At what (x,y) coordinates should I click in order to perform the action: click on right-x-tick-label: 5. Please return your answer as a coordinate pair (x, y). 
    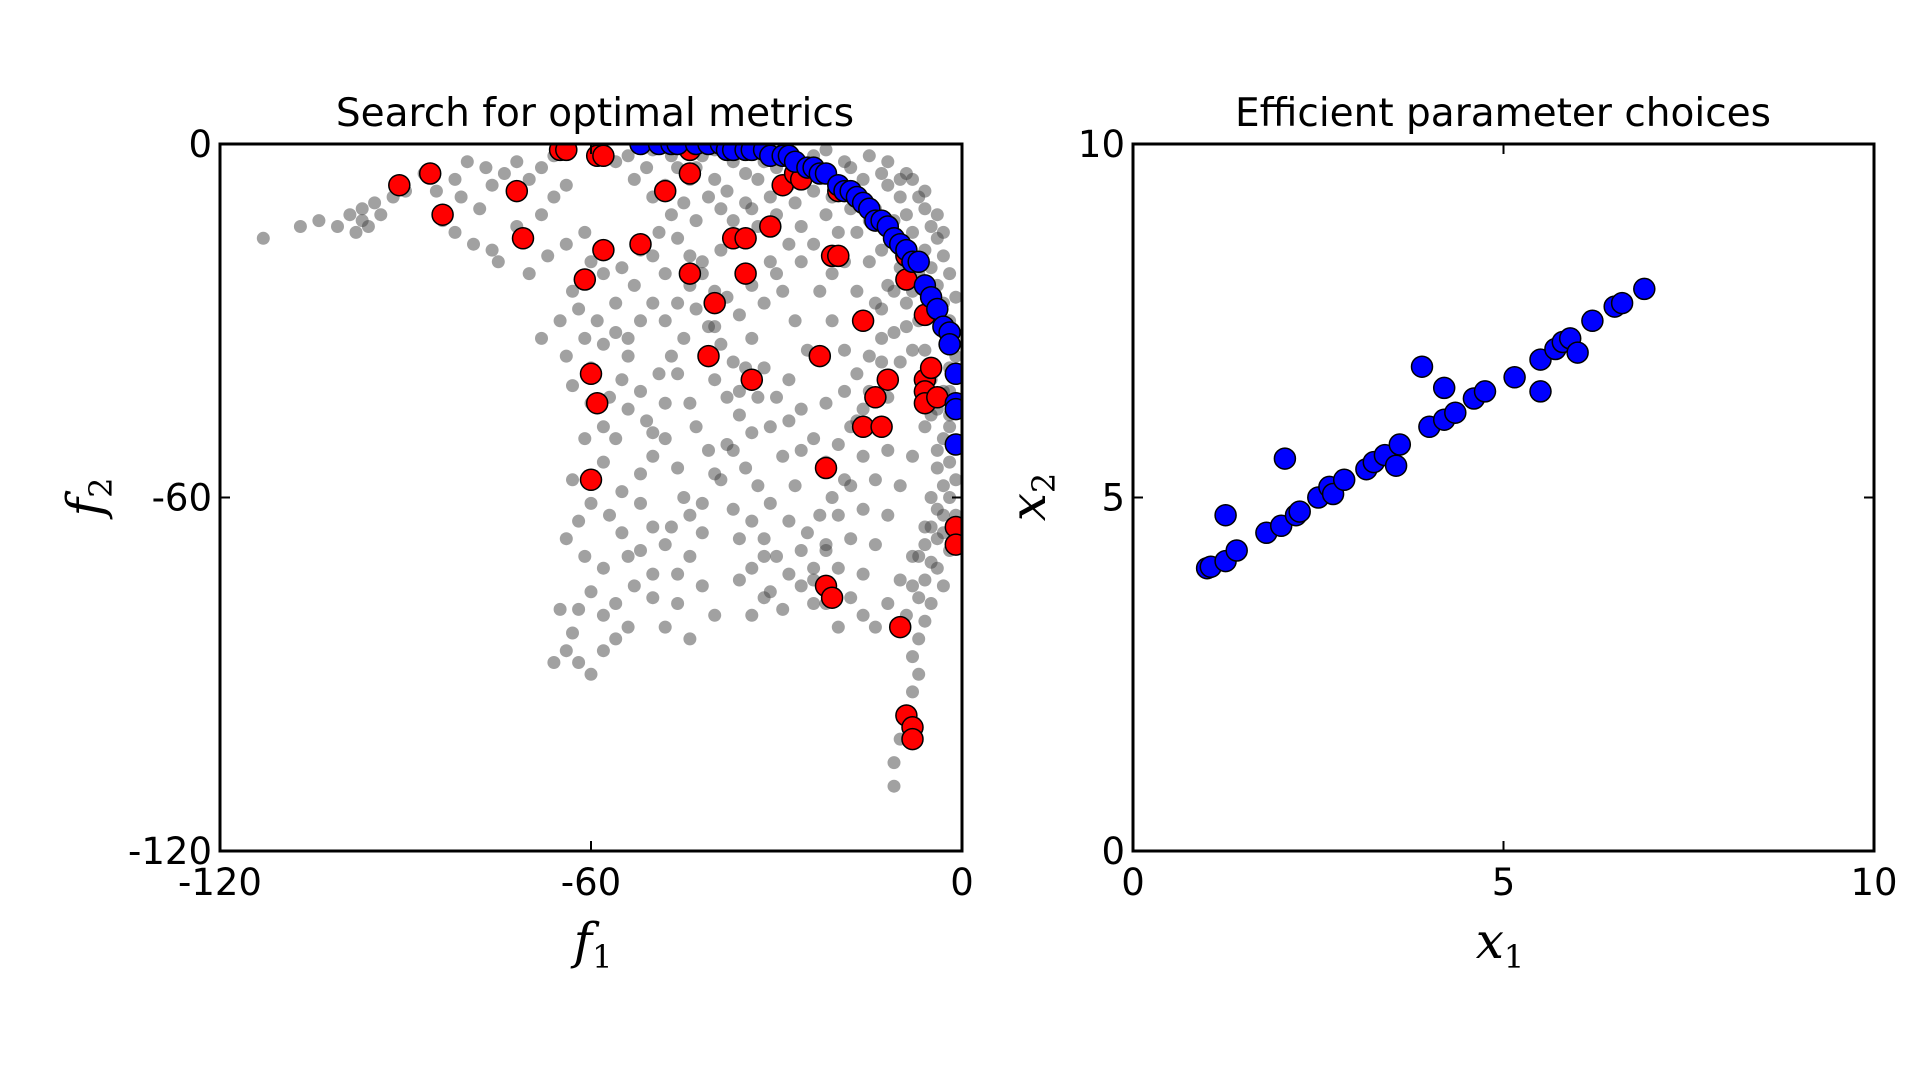
    Looking at the image, I should click on (1504, 882).